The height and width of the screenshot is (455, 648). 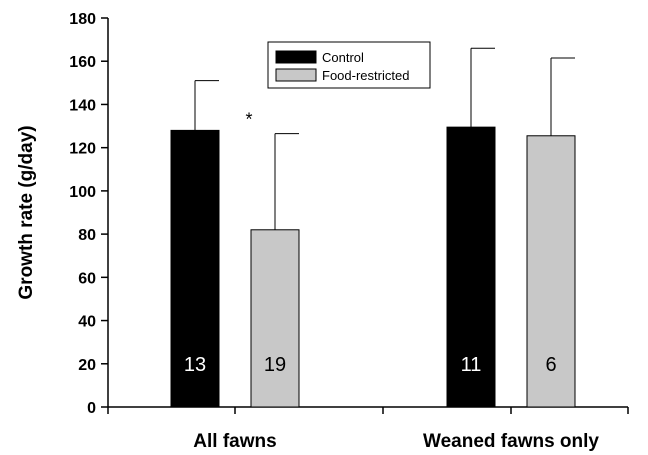 I want to click on y-tick-label: 20, so click(x=87, y=365).